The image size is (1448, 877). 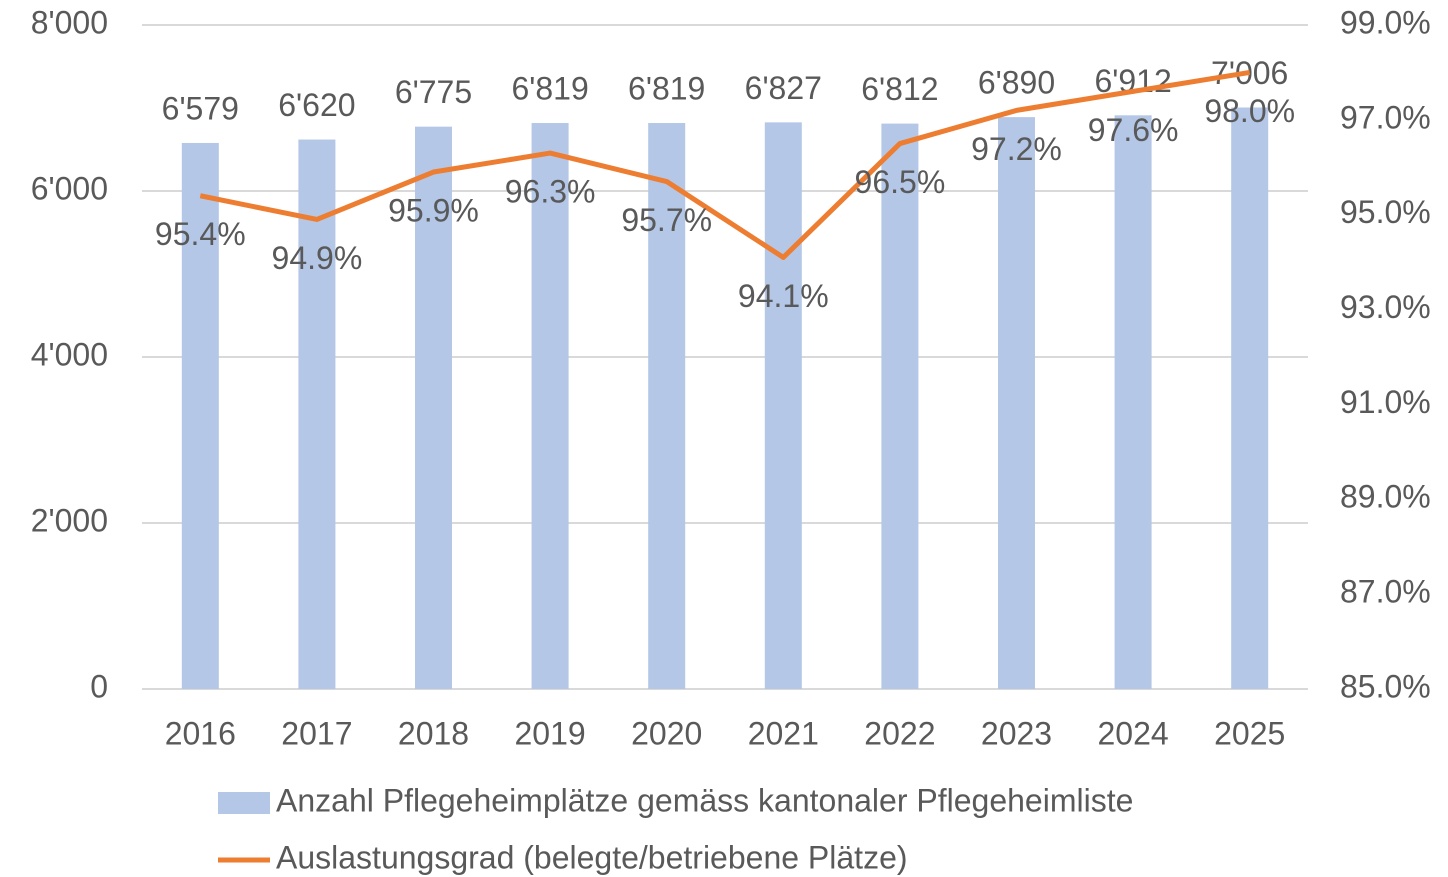 I want to click on line-value-label: 95.4%, so click(x=200, y=234).